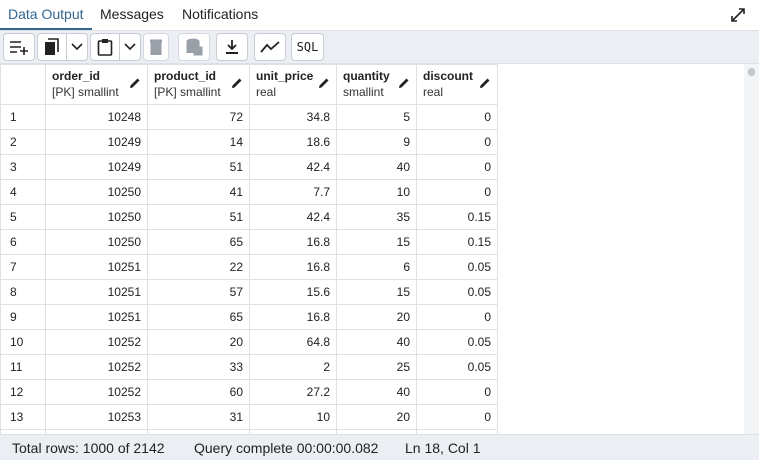 This screenshot has width=759, height=460. What do you see at coordinates (23, 267) in the screenshot?
I see `row-number-cell: 7` at bounding box center [23, 267].